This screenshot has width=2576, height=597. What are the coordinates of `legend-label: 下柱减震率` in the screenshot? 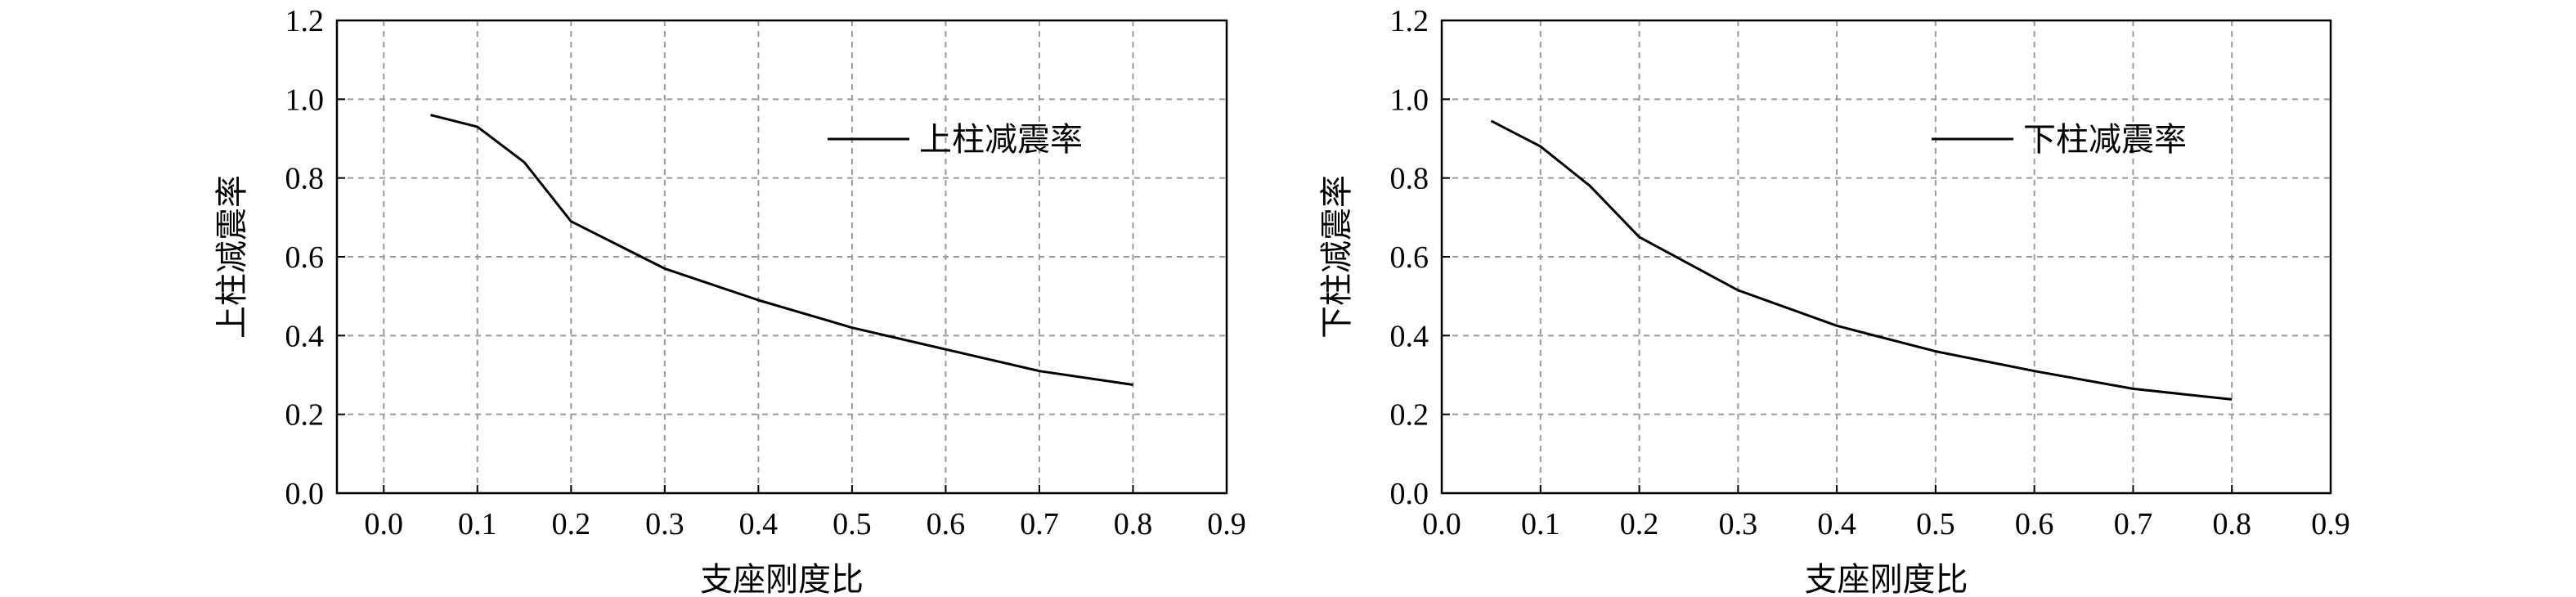 It's located at (2105, 140).